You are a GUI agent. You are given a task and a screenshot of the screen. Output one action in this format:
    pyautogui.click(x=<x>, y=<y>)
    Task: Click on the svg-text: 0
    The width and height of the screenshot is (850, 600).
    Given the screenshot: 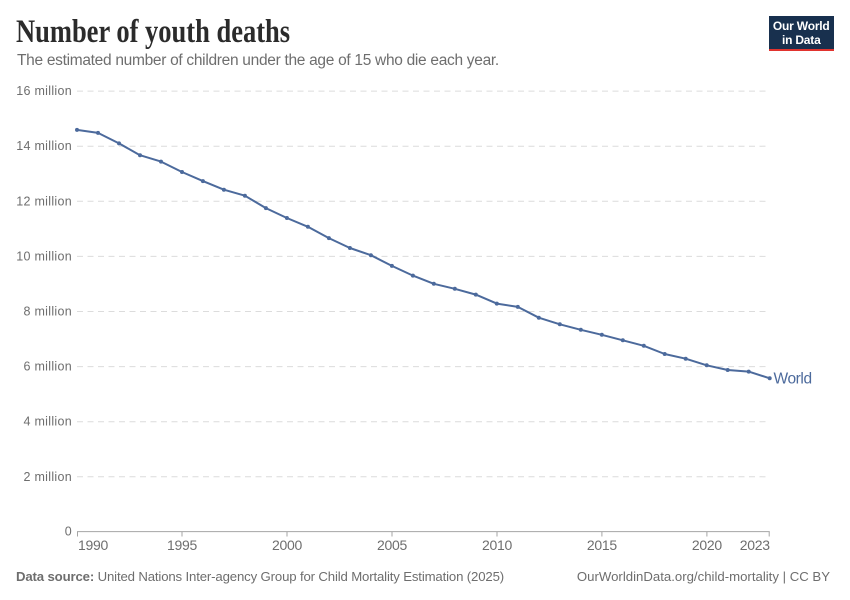 What is the action you would take?
    pyautogui.click(x=68, y=532)
    